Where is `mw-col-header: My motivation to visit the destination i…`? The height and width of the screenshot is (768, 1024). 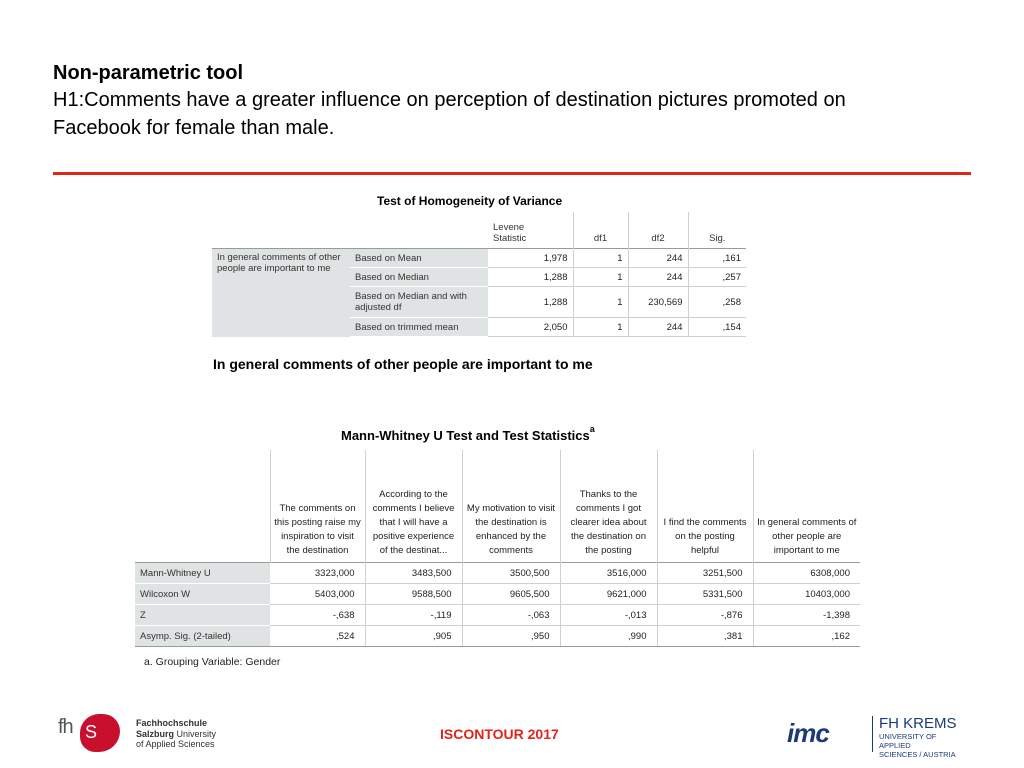 mw-col-header: My motivation to visit the destination i… is located at coordinates (511, 506).